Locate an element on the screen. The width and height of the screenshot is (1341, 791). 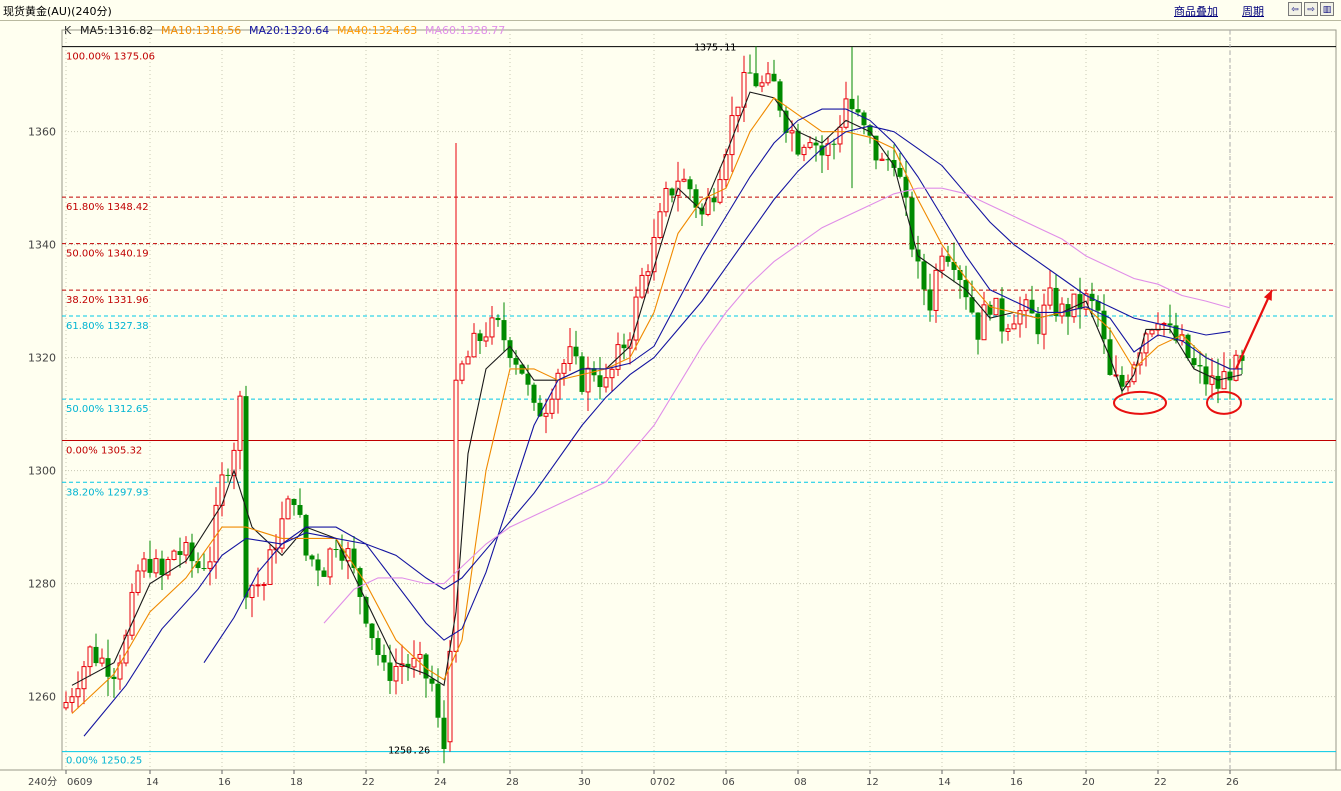
low-marker-label: 1250.26 is located at coordinates (409, 751).